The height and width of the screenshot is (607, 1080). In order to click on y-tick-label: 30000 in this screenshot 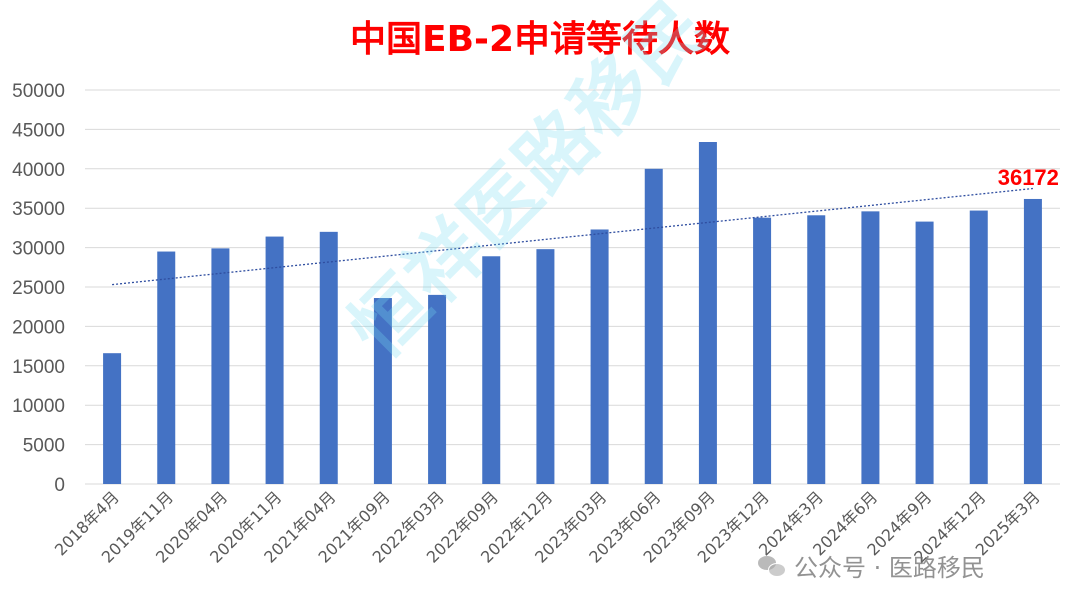, I will do `click(38, 249)`.